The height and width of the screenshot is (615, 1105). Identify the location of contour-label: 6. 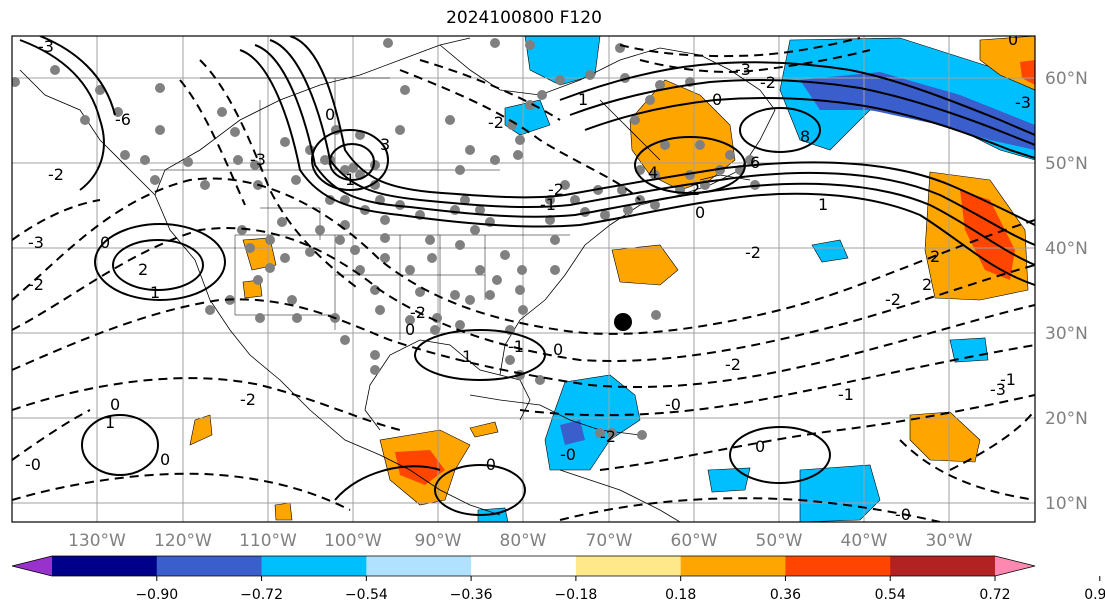
(755, 162).